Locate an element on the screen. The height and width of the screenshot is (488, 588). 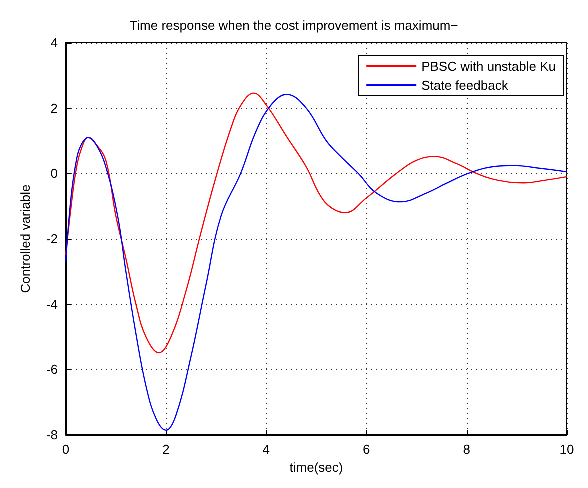
legend-label: State feedback is located at coordinates (465, 85).